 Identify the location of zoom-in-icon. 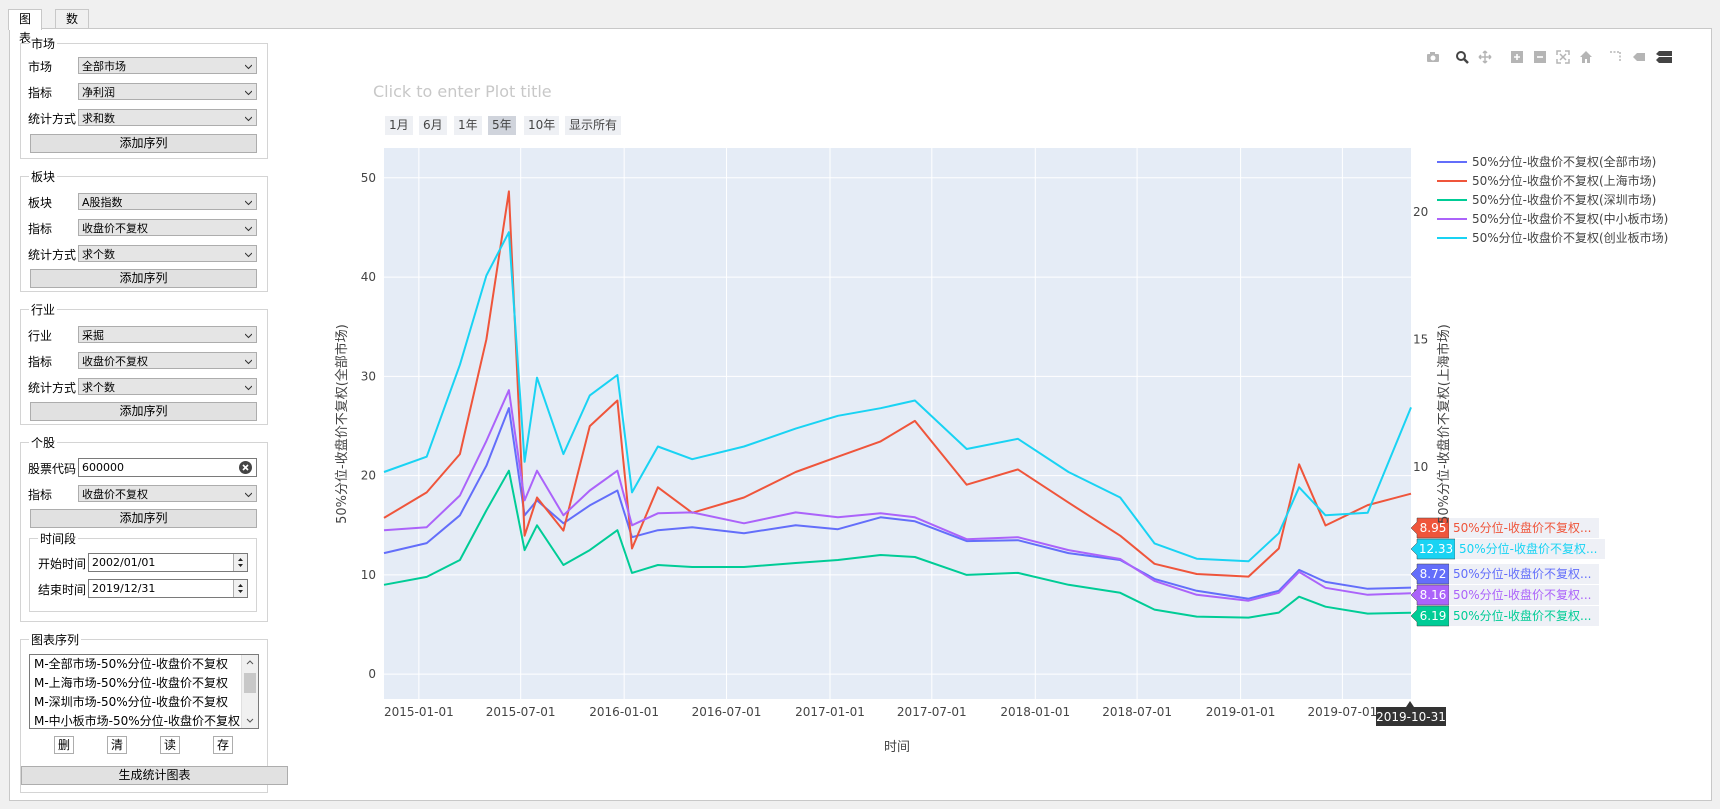
(1517, 57).